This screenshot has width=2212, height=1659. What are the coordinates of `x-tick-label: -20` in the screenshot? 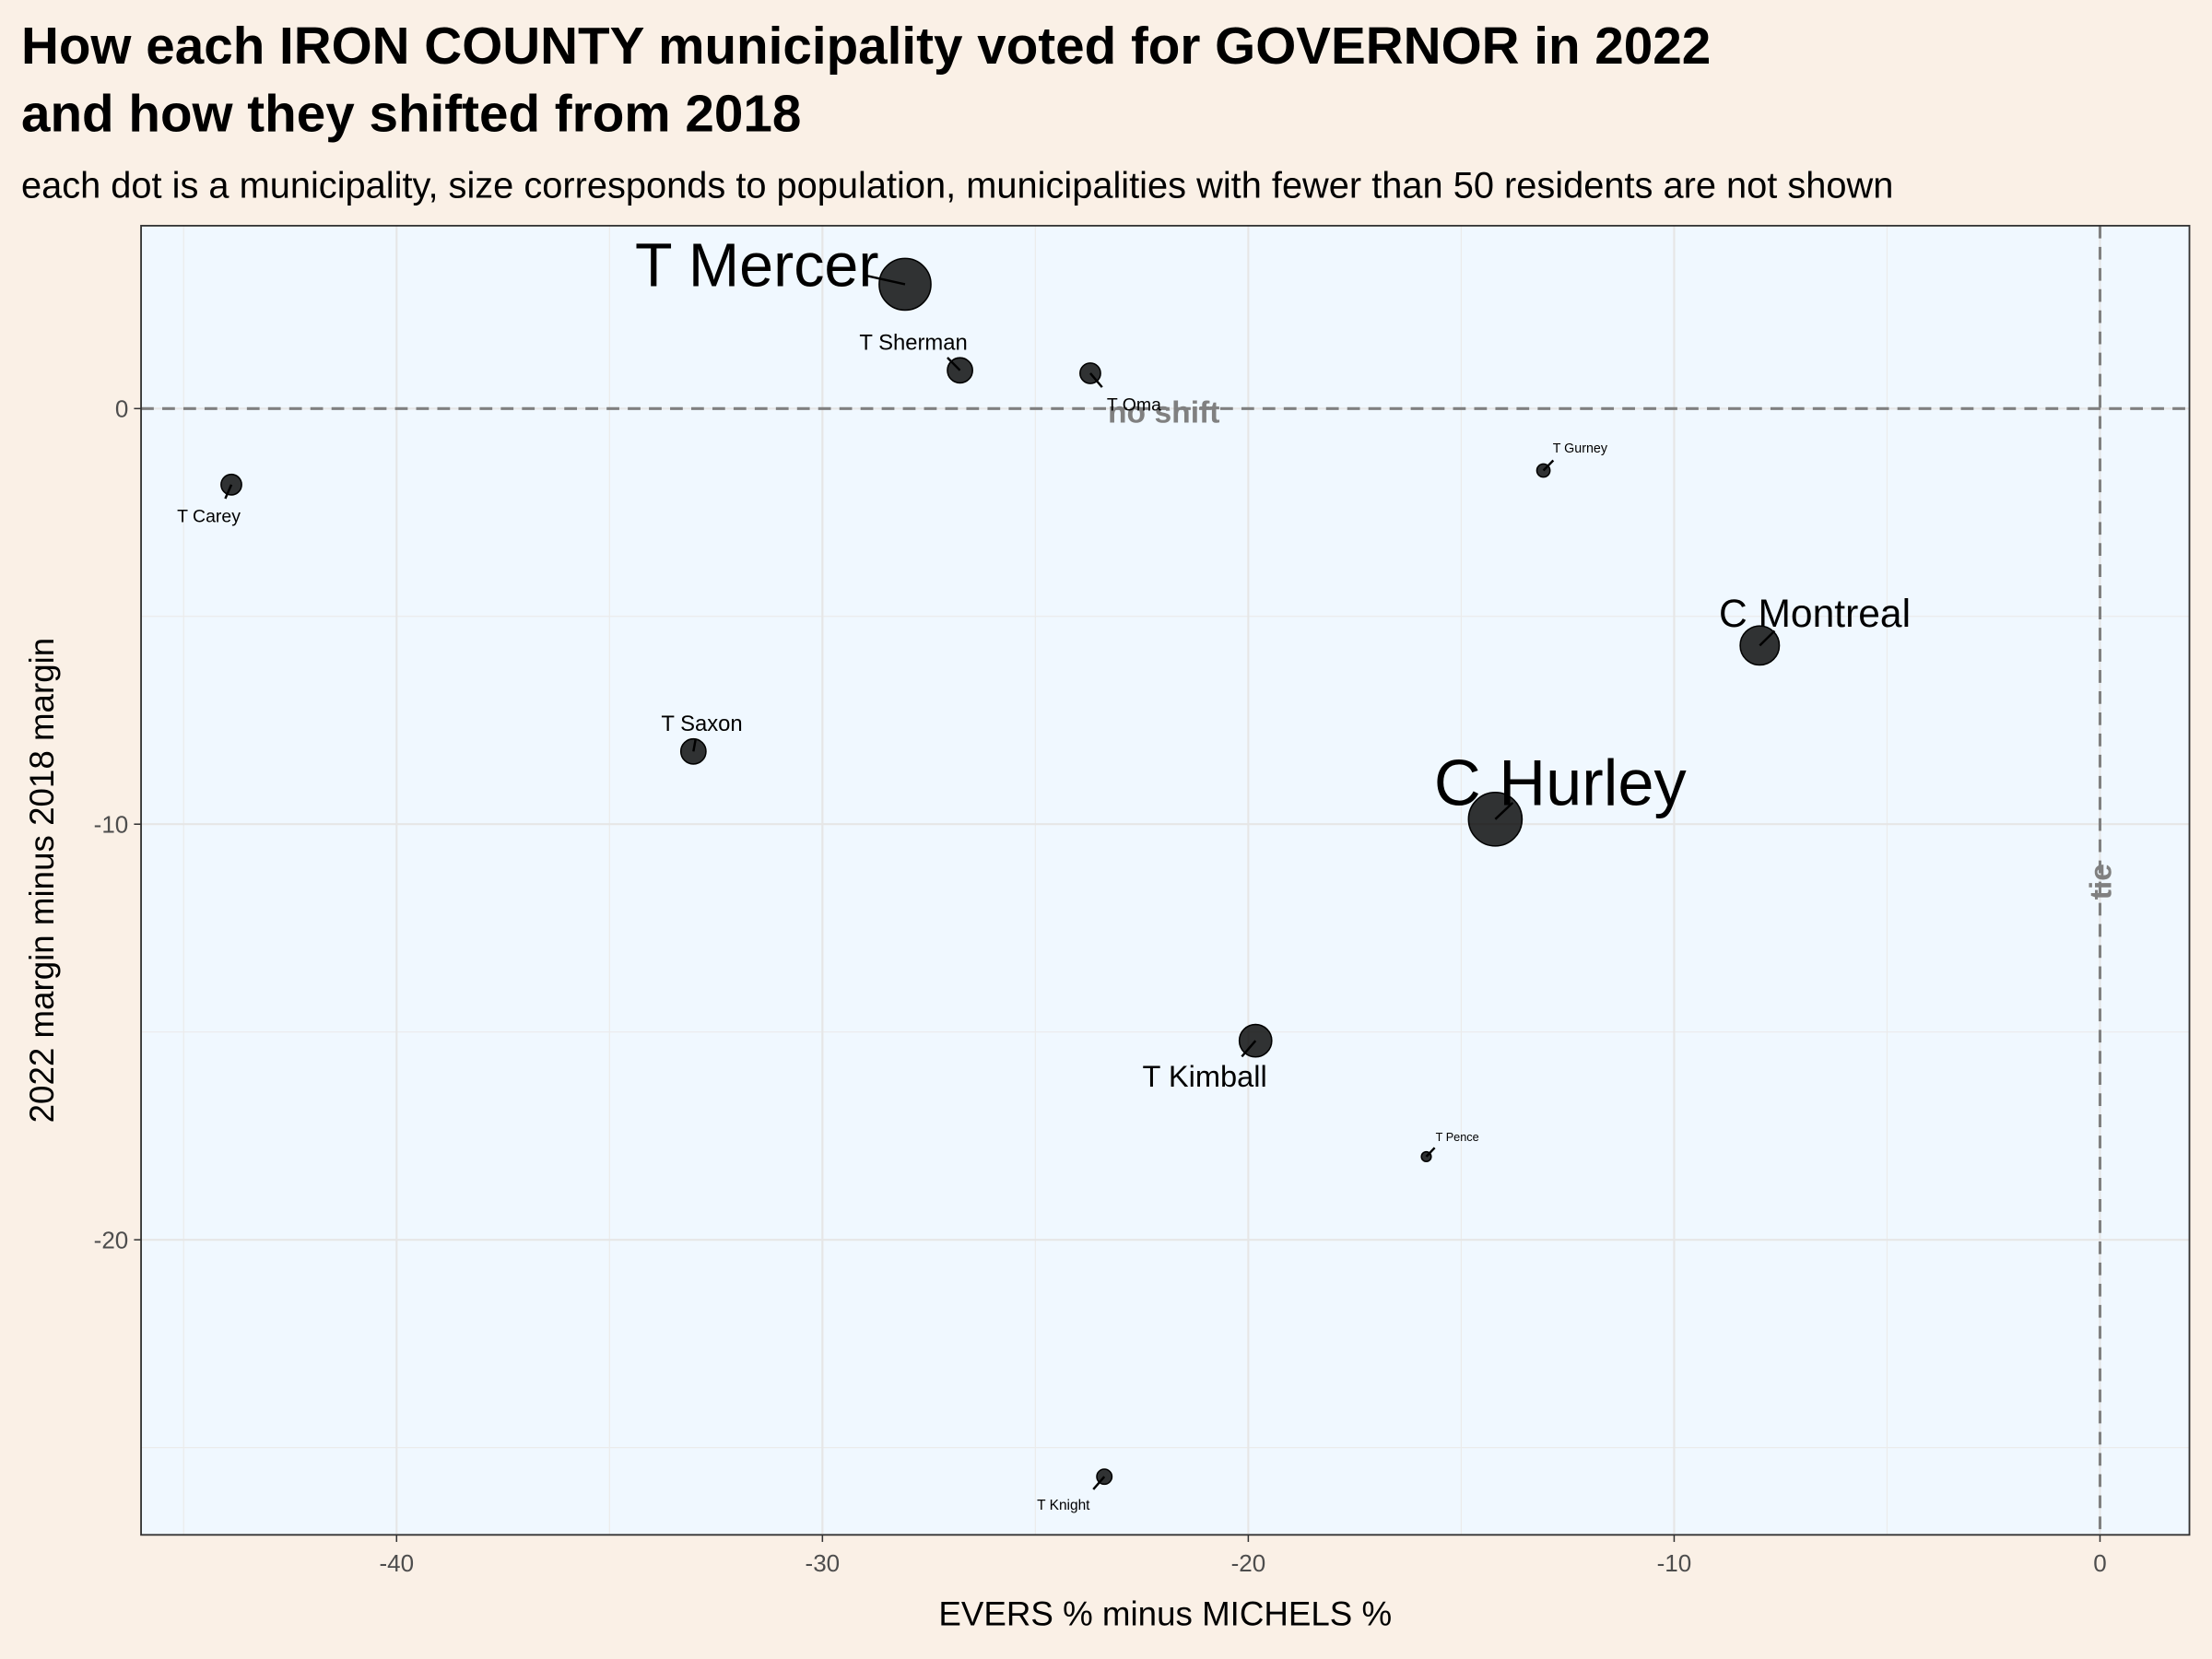 It's located at (1248, 1563).